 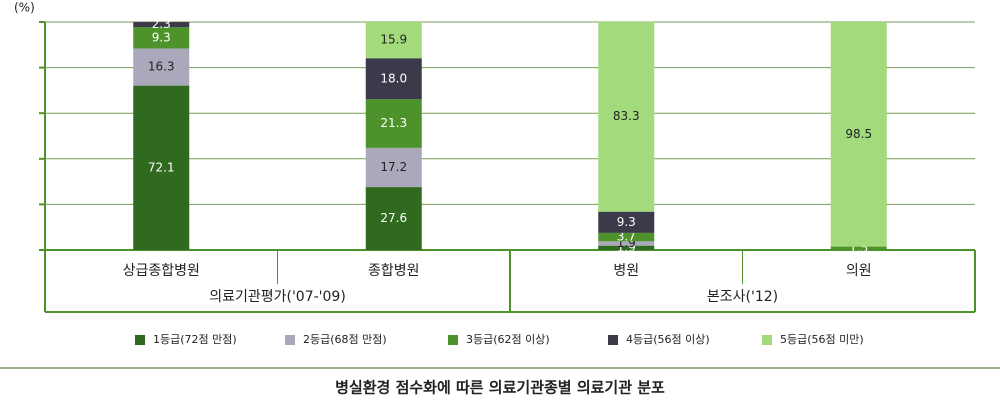 I want to click on data-label: 98.5, so click(x=858, y=134).